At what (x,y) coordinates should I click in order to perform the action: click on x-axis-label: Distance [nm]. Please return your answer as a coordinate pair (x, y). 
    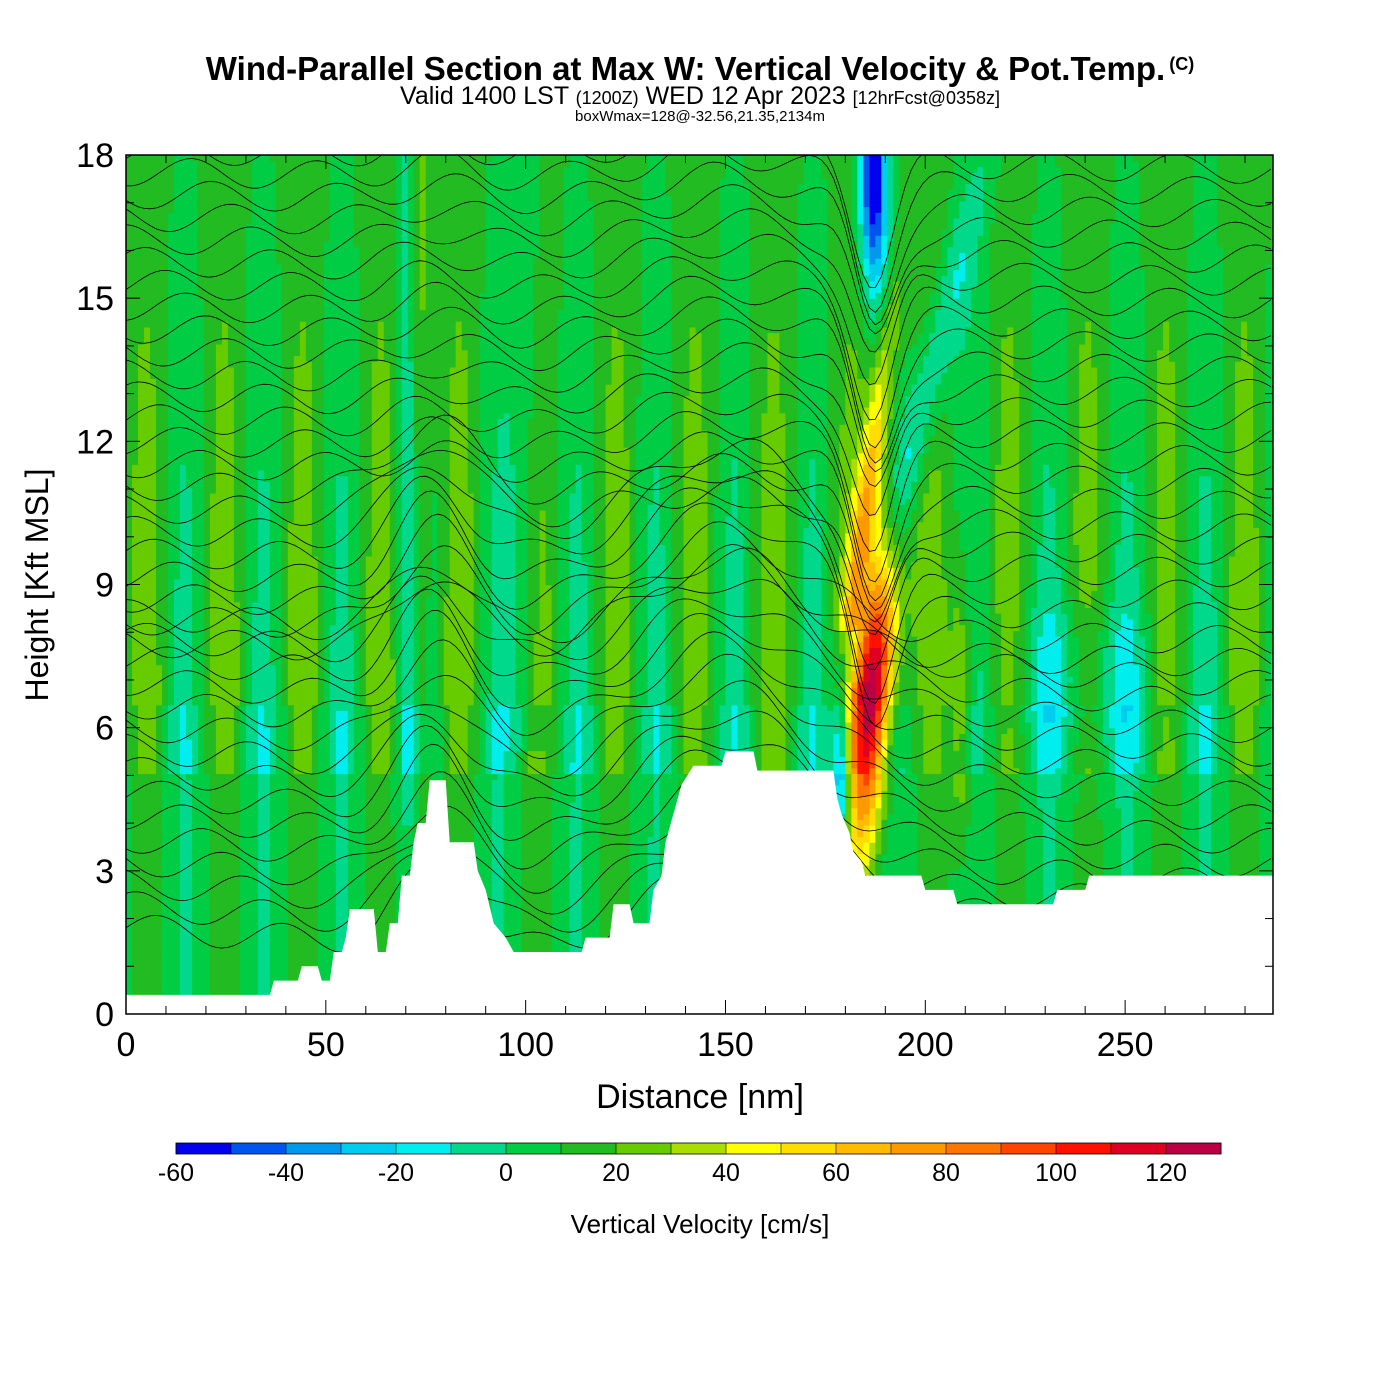
    Looking at the image, I should click on (700, 1097).